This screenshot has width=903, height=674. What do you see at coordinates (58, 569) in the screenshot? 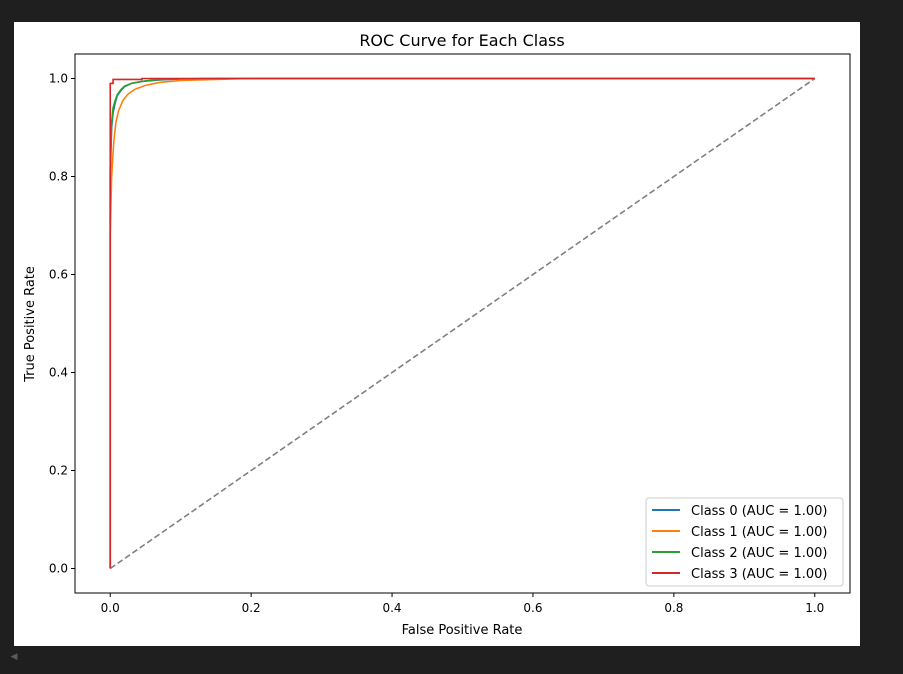
I see `y-tick-label: 0.0` at bounding box center [58, 569].